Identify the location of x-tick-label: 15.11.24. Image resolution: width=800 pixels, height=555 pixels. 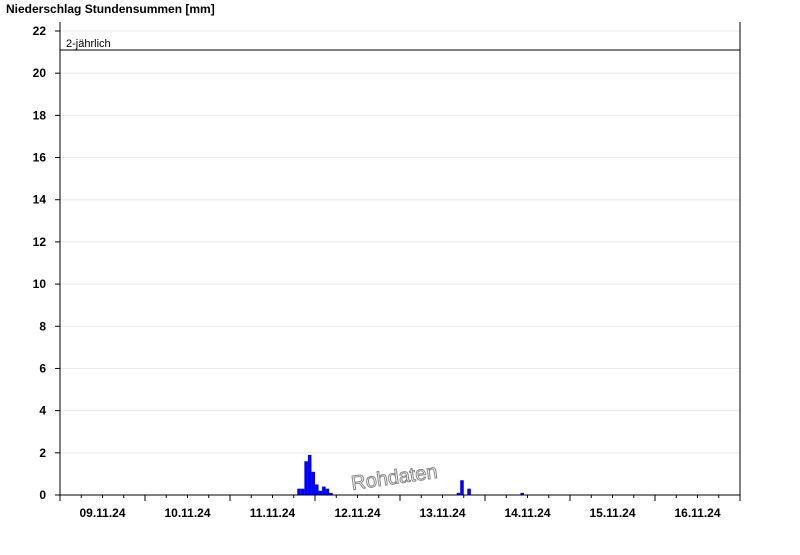
(612, 513).